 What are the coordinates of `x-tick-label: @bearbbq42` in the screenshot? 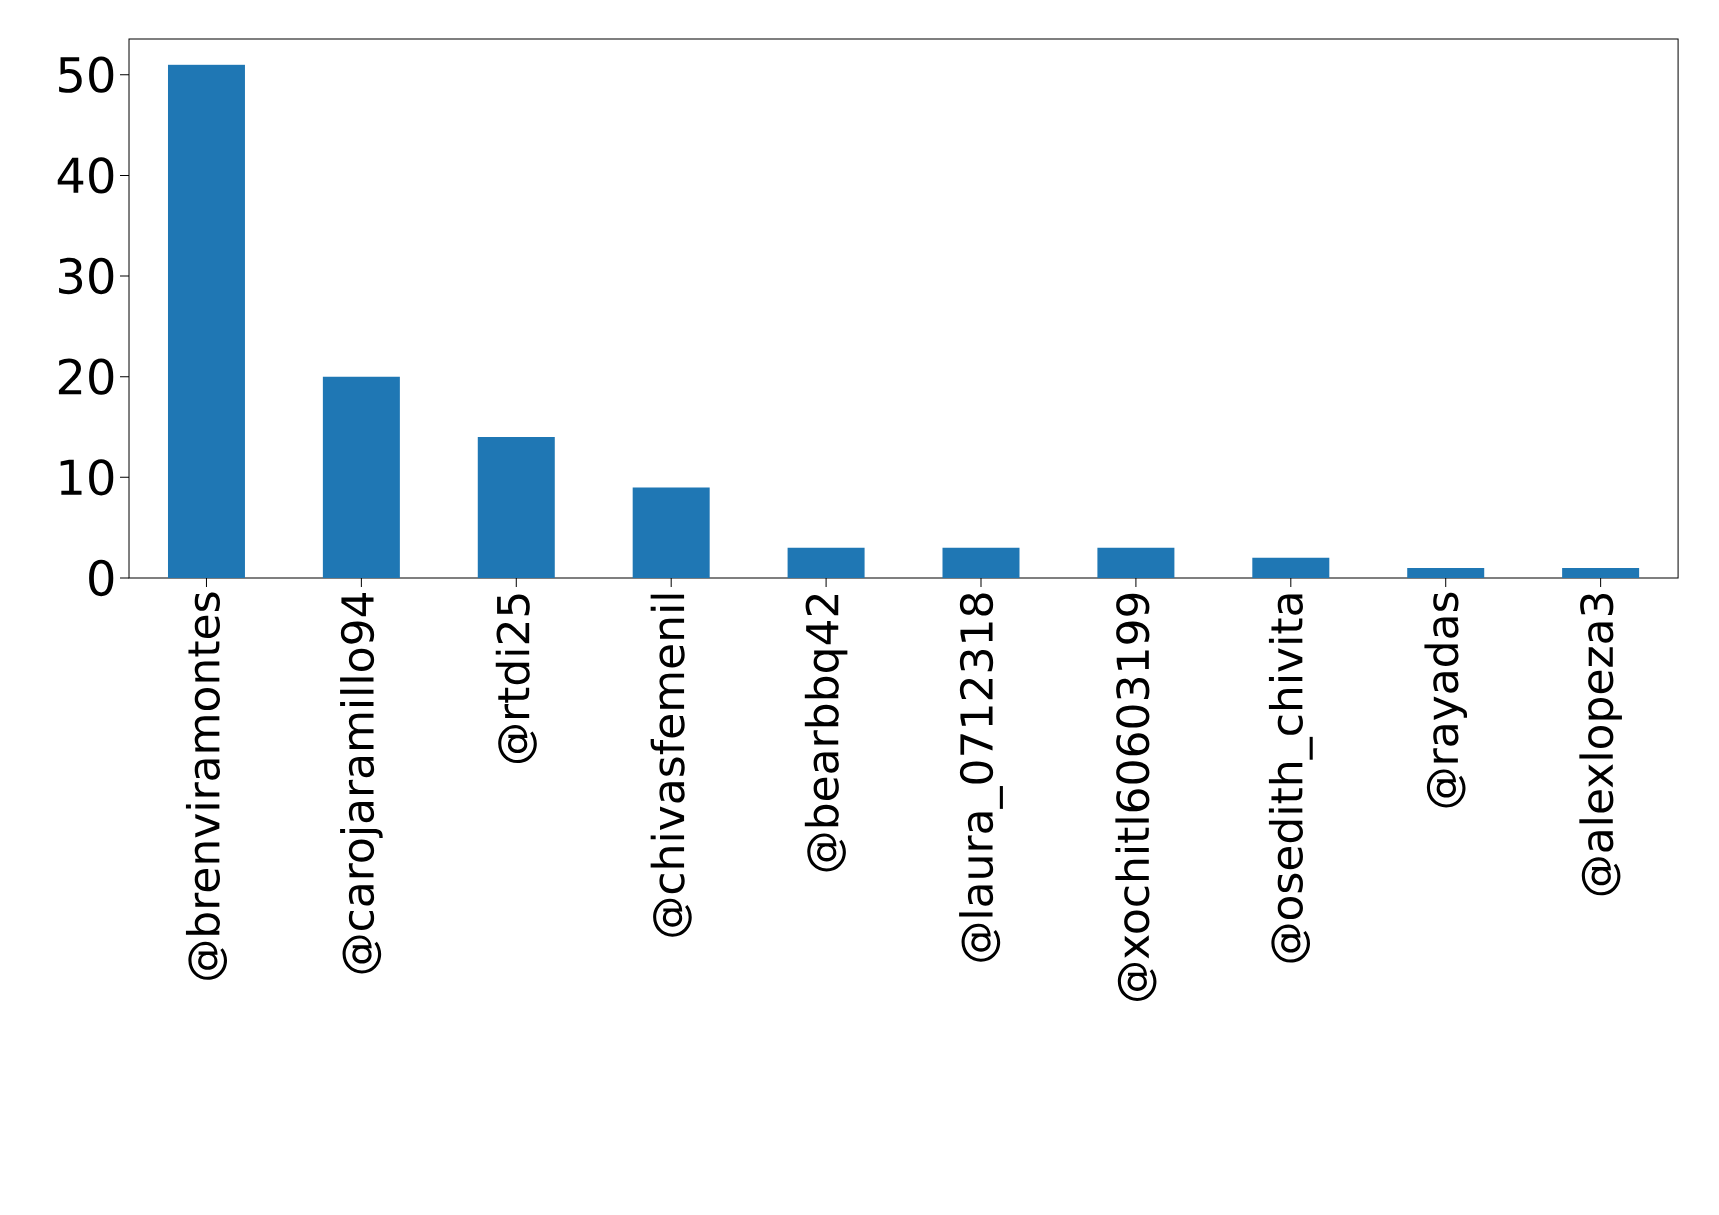 It's located at (826, 733).